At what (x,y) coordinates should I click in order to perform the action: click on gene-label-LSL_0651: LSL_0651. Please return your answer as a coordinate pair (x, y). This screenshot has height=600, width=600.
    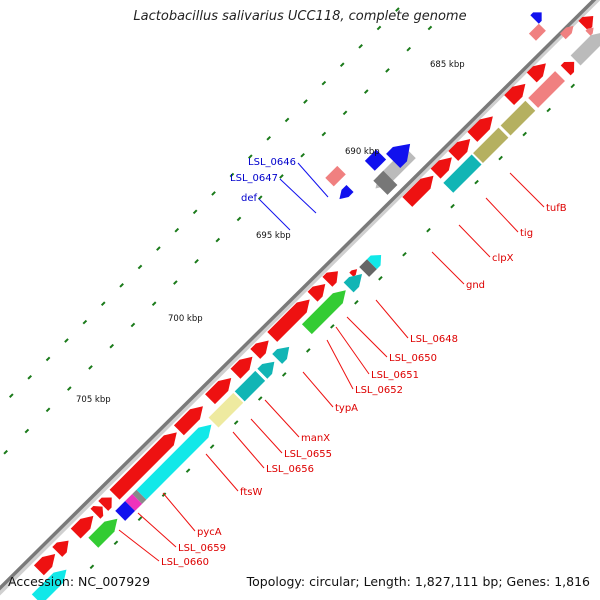
    Looking at the image, I should click on (395, 375).